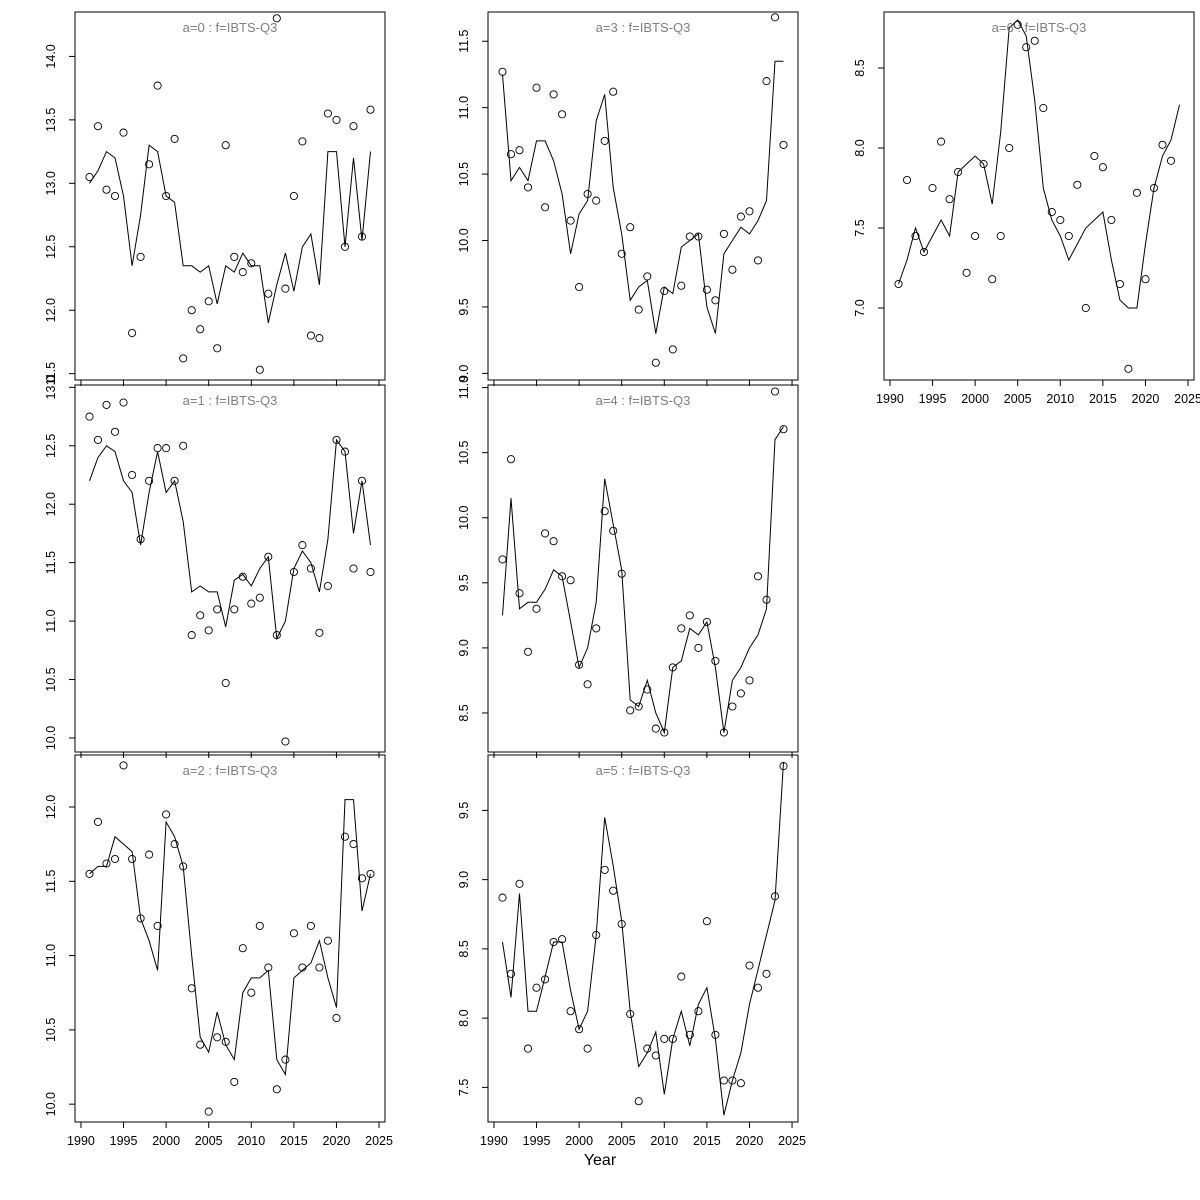 This screenshot has height=1200, width=1200. Describe the element at coordinates (464, 1087) in the screenshot. I see `y-tick-label: 7.5` at that location.